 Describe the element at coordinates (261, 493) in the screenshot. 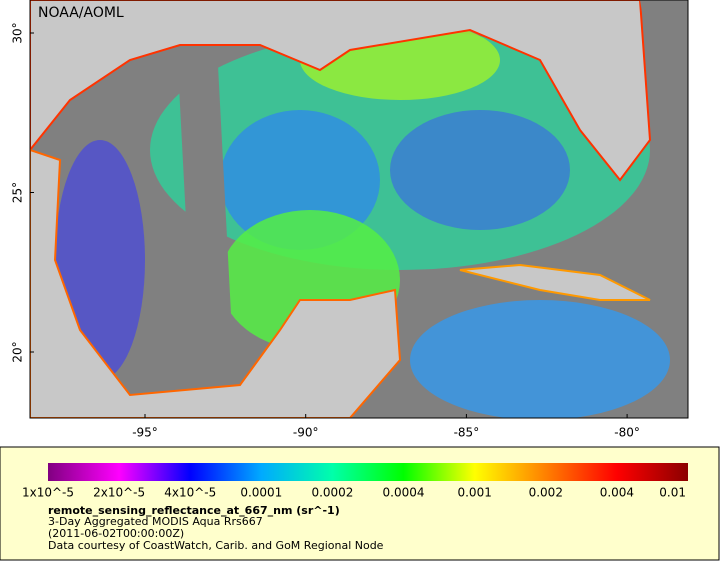

I see `colorbar-tick-label: 0.0001` at that location.